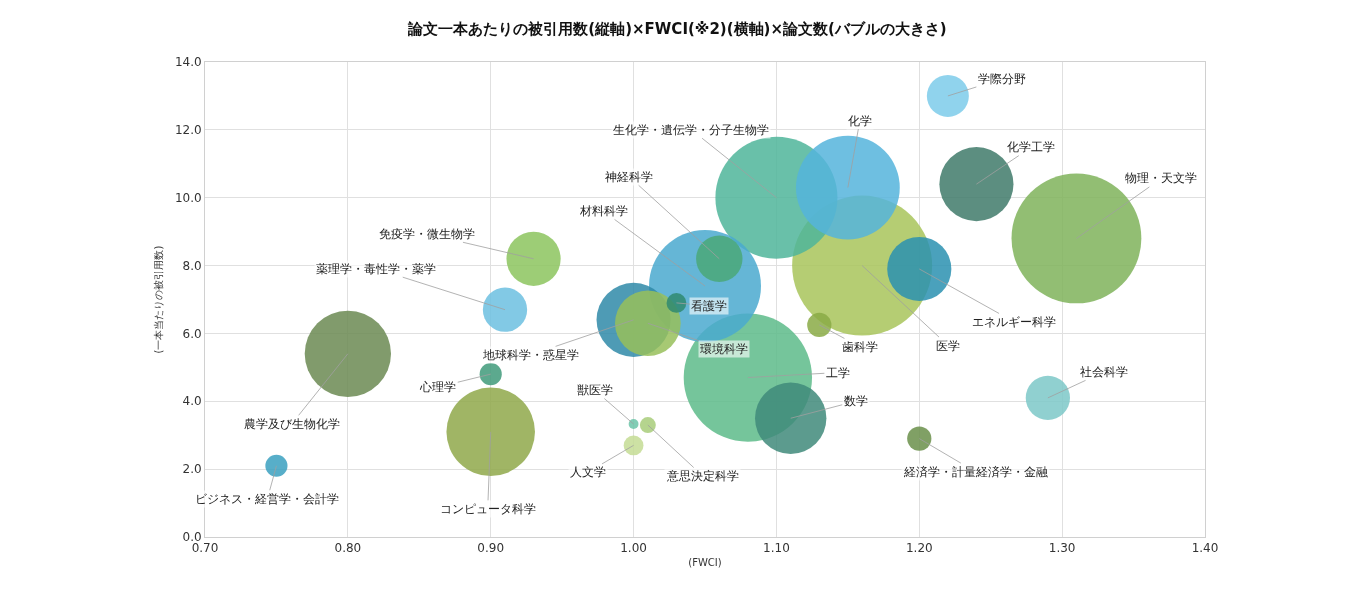 The height and width of the screenshot is (592, 1355). What do you see at coordinates (1161, 178) in the screenshot?
I see `series-label: 物理・天文学` at bounding box center [1161, 178].